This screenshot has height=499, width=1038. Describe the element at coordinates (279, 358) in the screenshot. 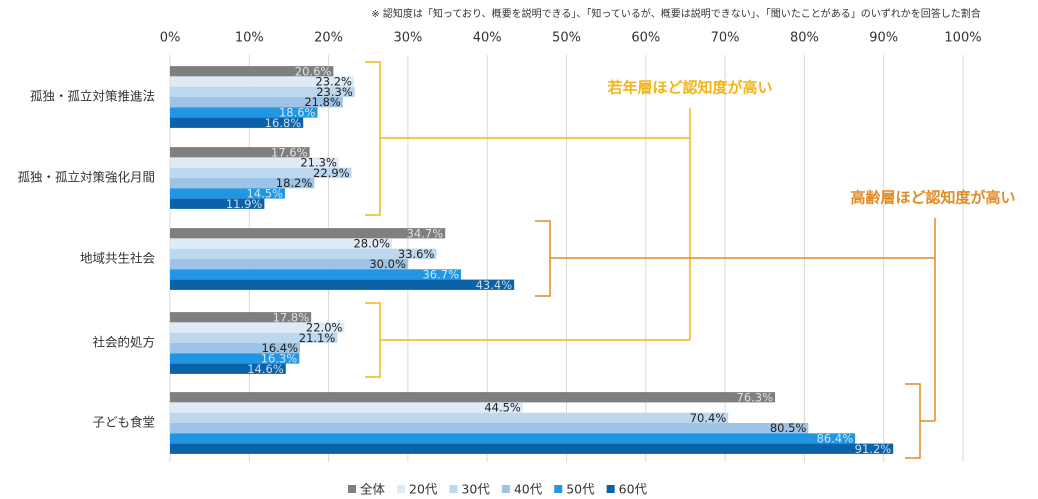

I see `data-label: 16.3%` at that location.